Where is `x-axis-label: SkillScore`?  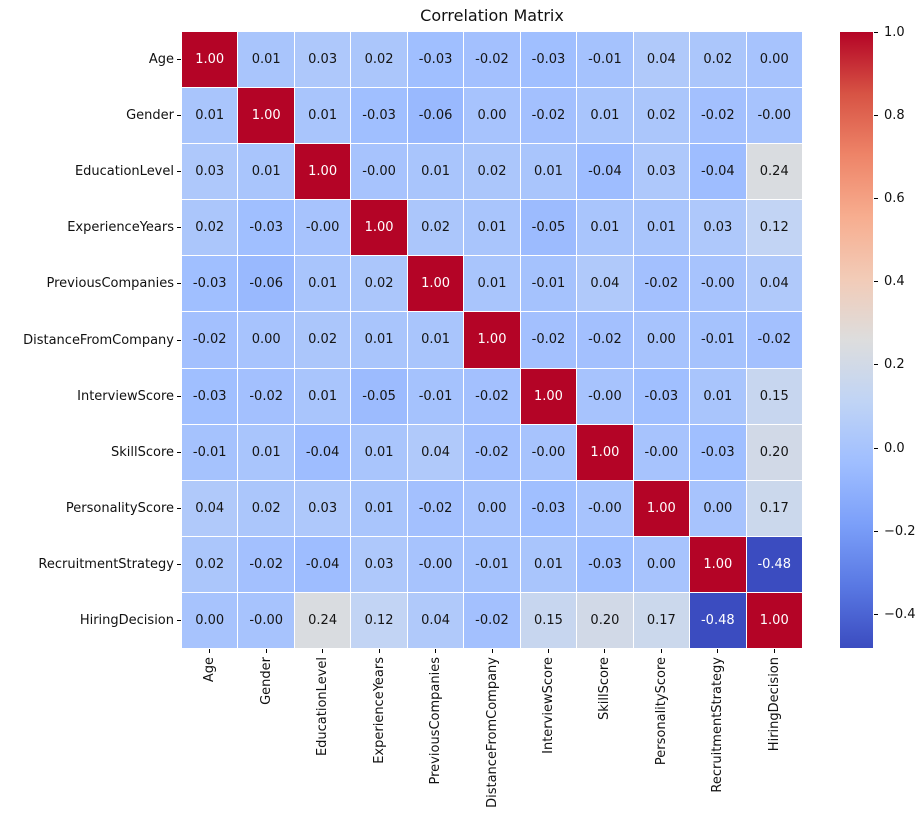
x-axis-label: SkillScore is located at coordinates (605, 689).